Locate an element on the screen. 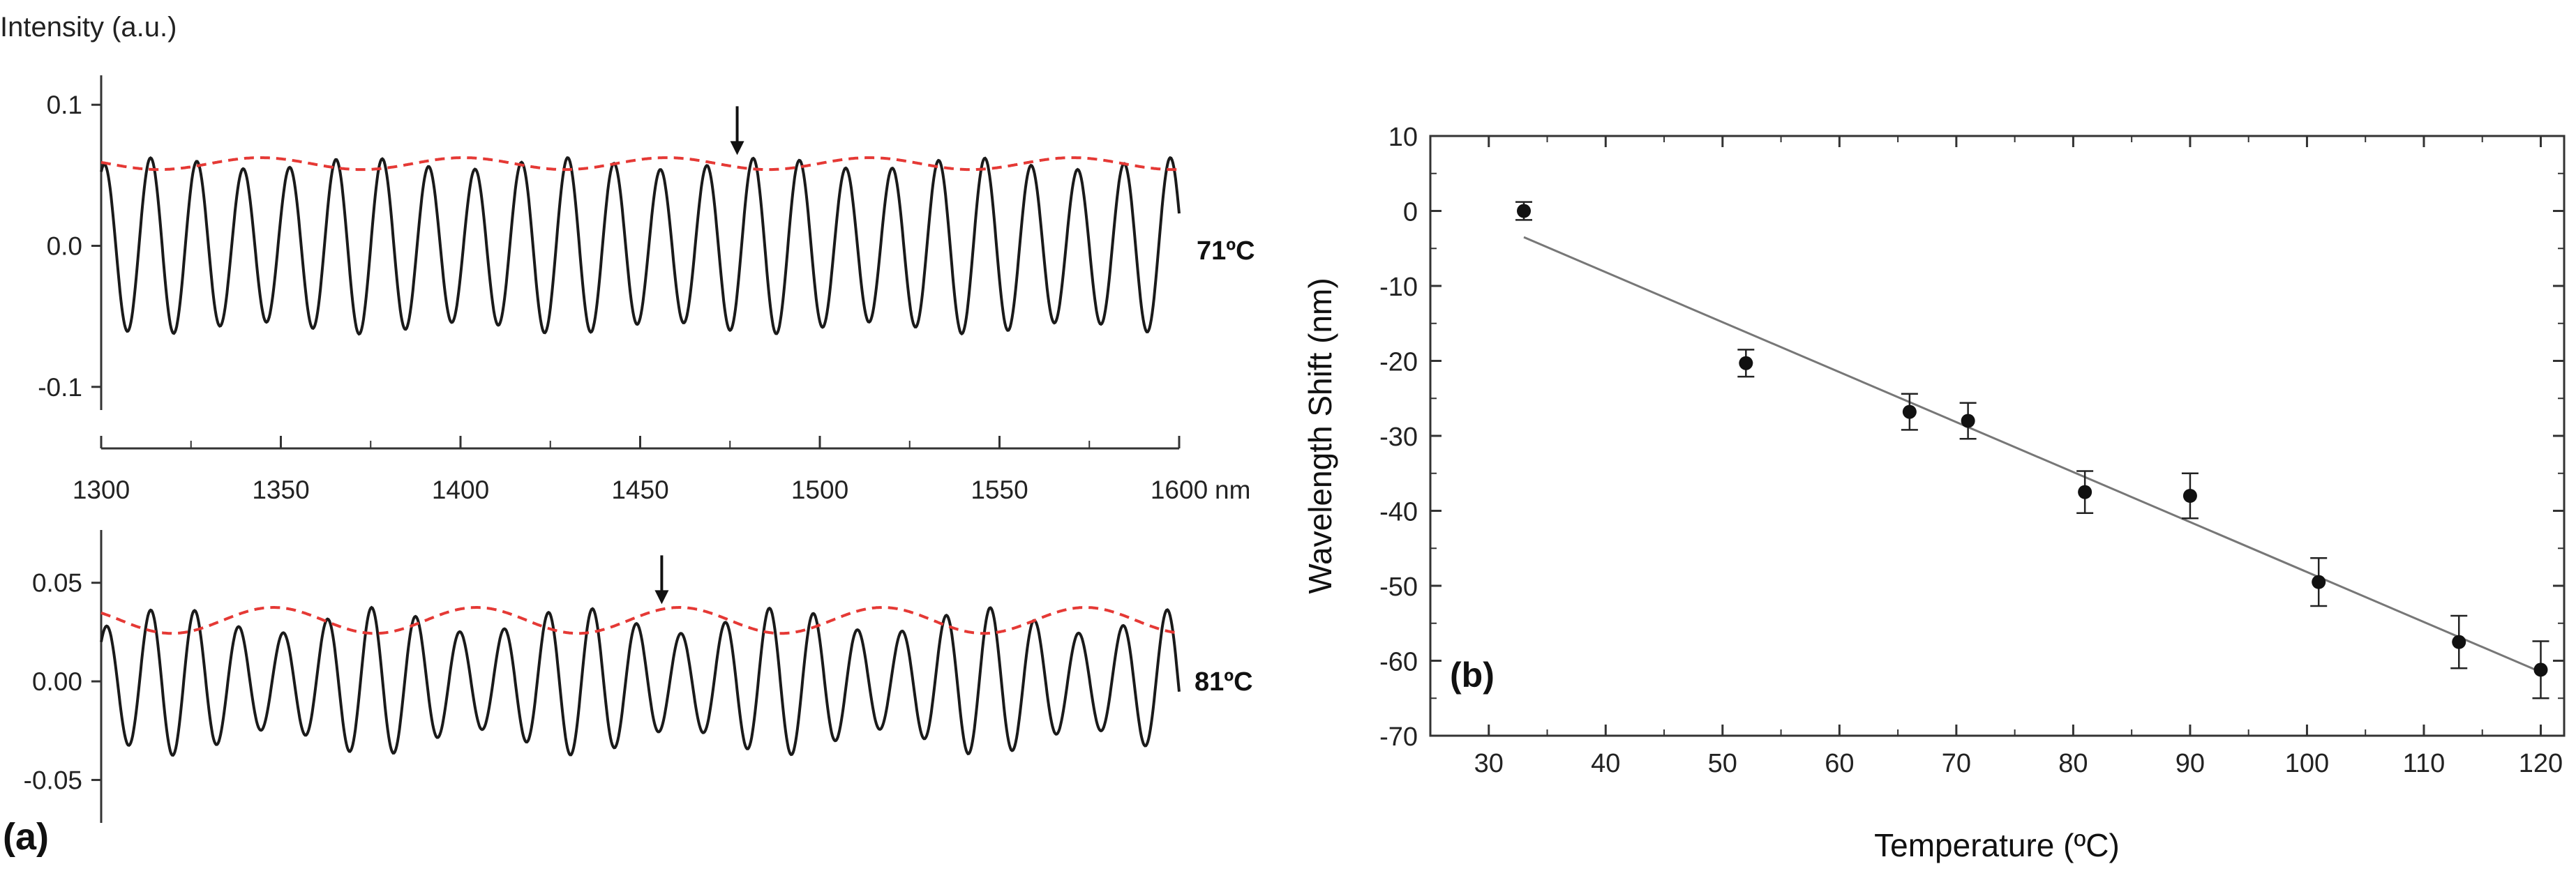  a-x-tick-label: 1300 is located at coordinates (102, 490).